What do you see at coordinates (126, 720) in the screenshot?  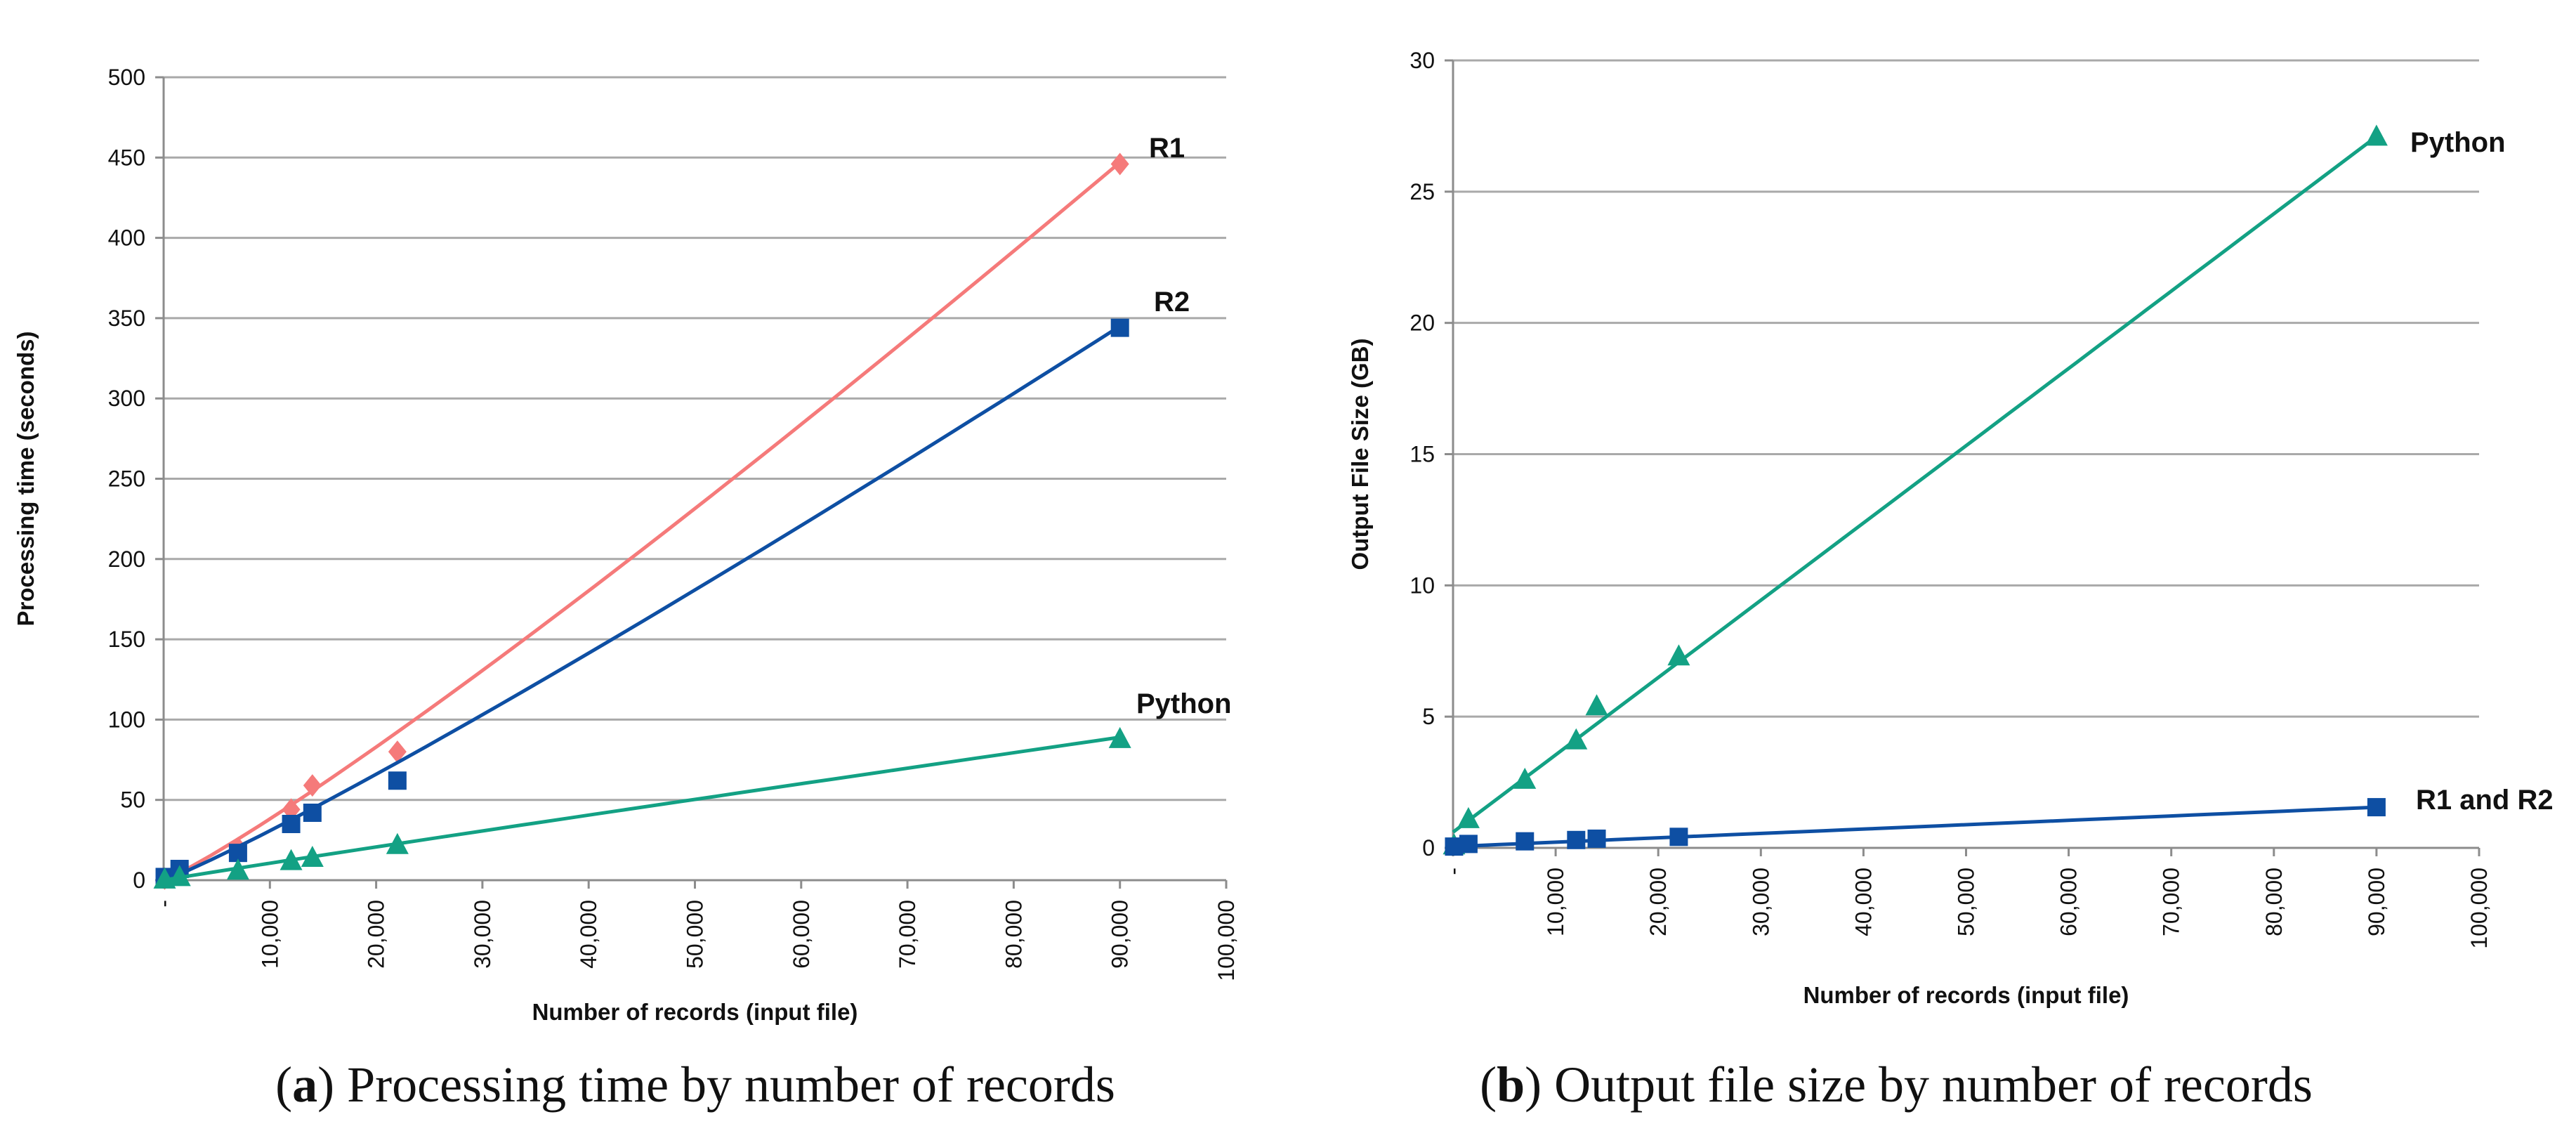 I see `y-tick-label: 100` at bounding box center [126, 720].